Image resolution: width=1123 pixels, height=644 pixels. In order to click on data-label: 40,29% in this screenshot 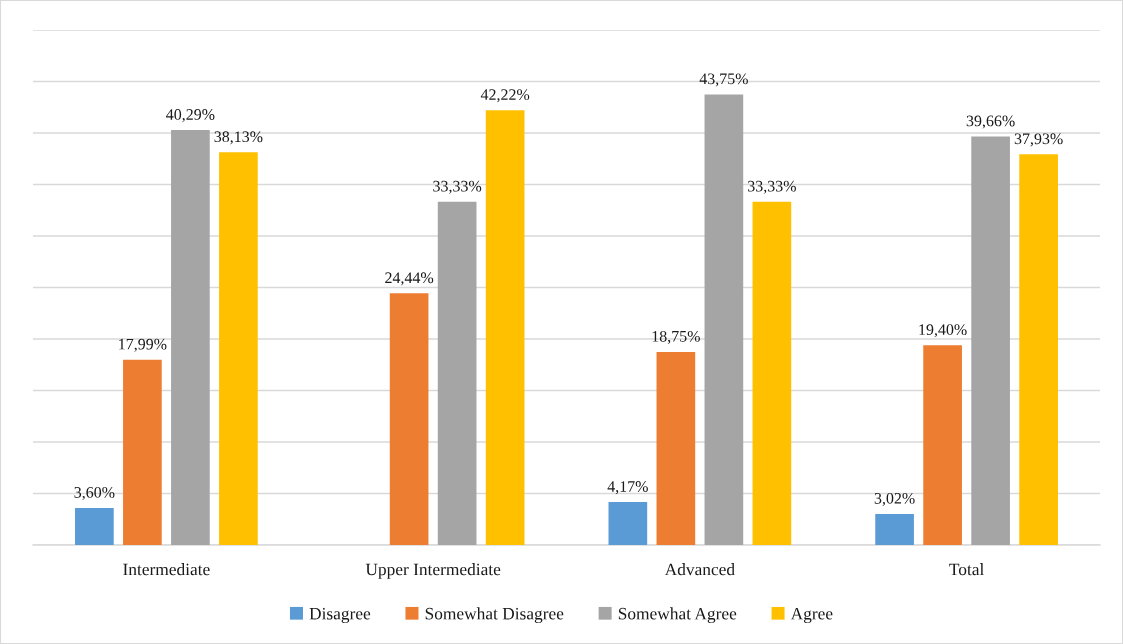, I will do `click(190, 116)`.